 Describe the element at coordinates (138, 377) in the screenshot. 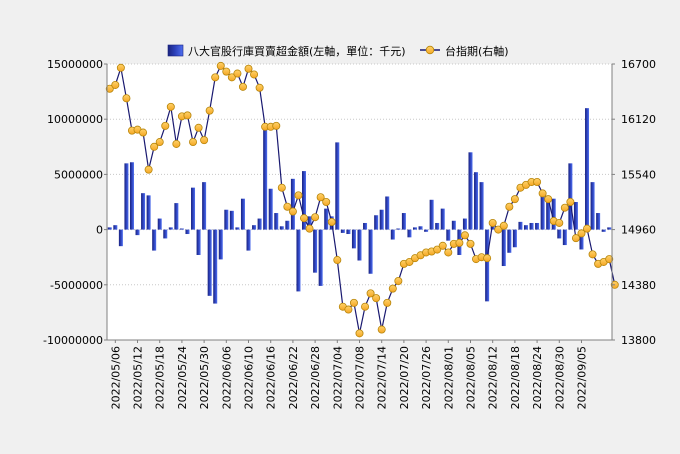

I see `x-tick-label: 2022/05/12` at that location.